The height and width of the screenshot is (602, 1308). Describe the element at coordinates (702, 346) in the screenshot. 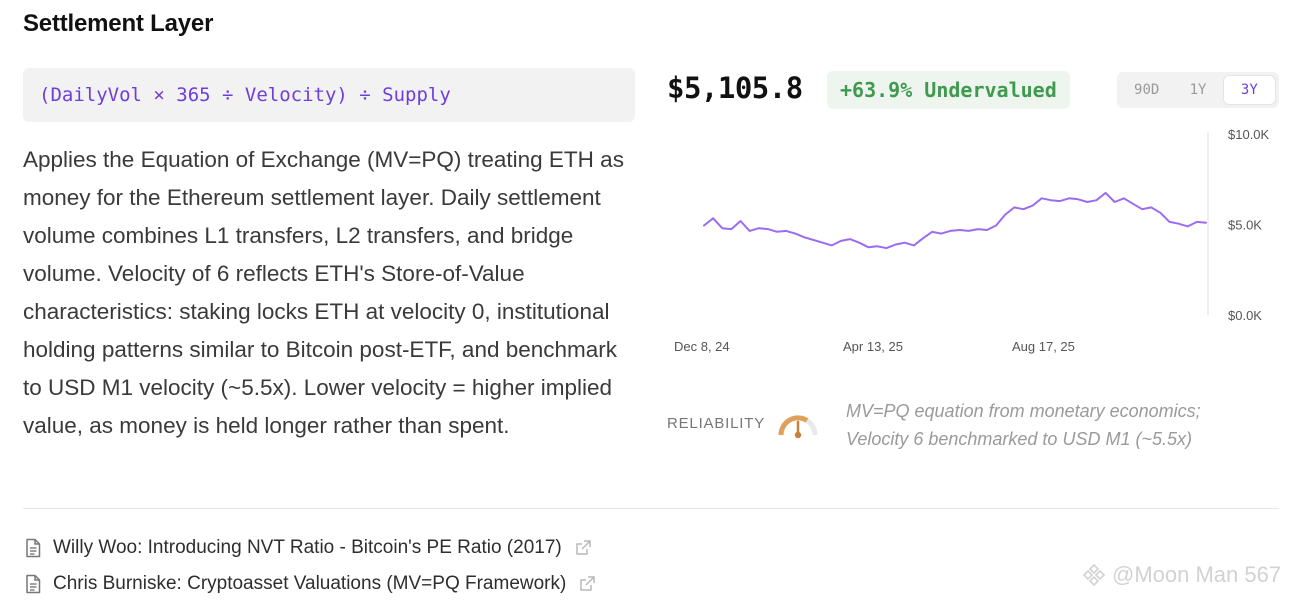

I see `x-tick-label: Dec 8, 24` at that location.